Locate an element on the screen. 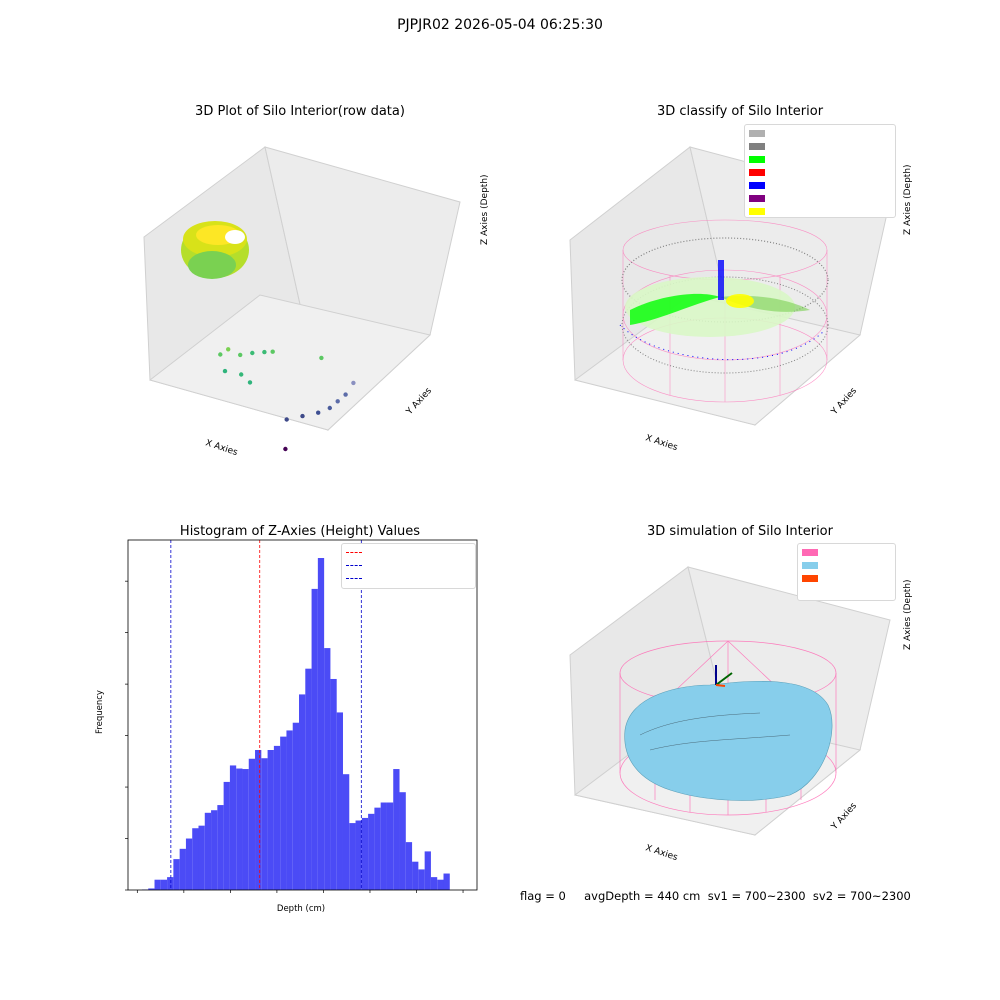  sim3d-rice-surface is located at coordinates (728, 740).